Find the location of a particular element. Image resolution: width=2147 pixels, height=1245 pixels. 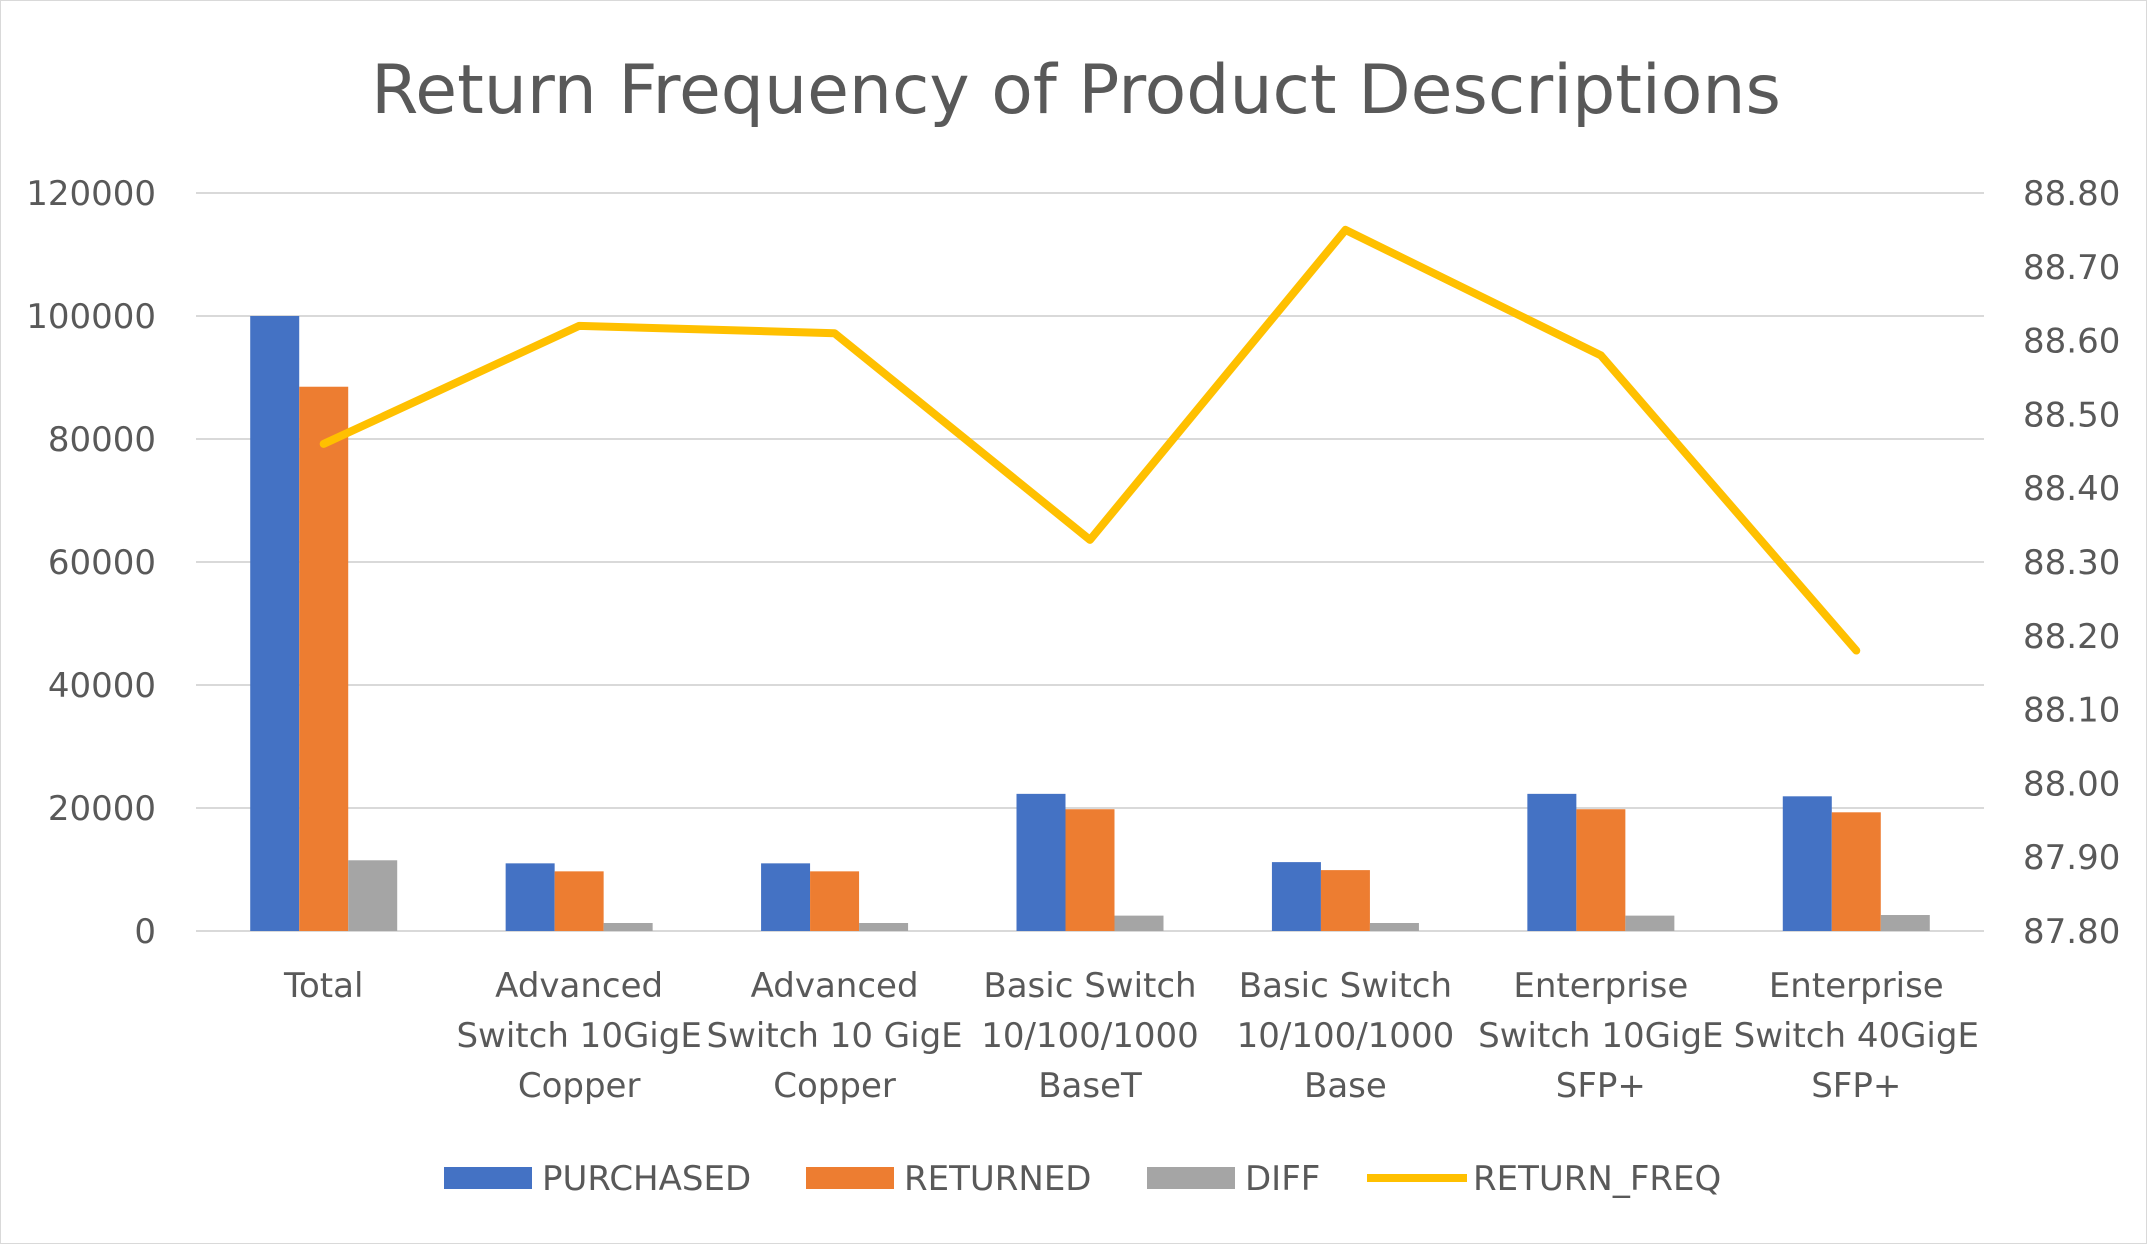

right-tick-label: 87.80 is located at coordinates (2071, 932).